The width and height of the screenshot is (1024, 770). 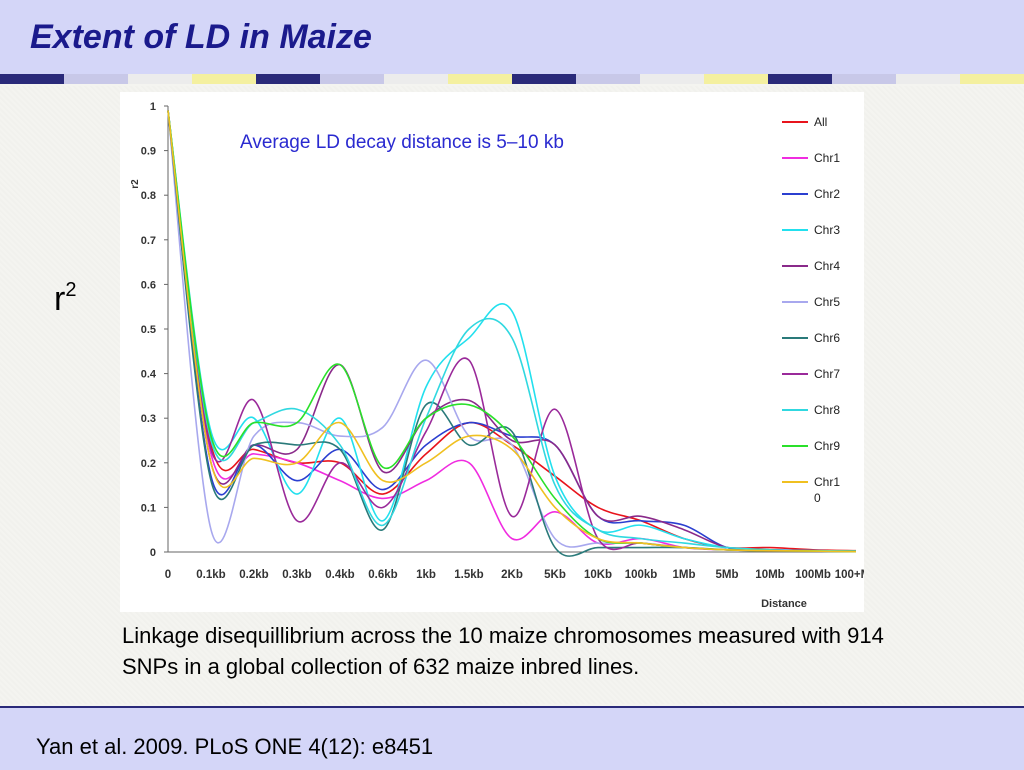 I want to click on x-tick-label: 100+Mb, so click(x=849, y=575).